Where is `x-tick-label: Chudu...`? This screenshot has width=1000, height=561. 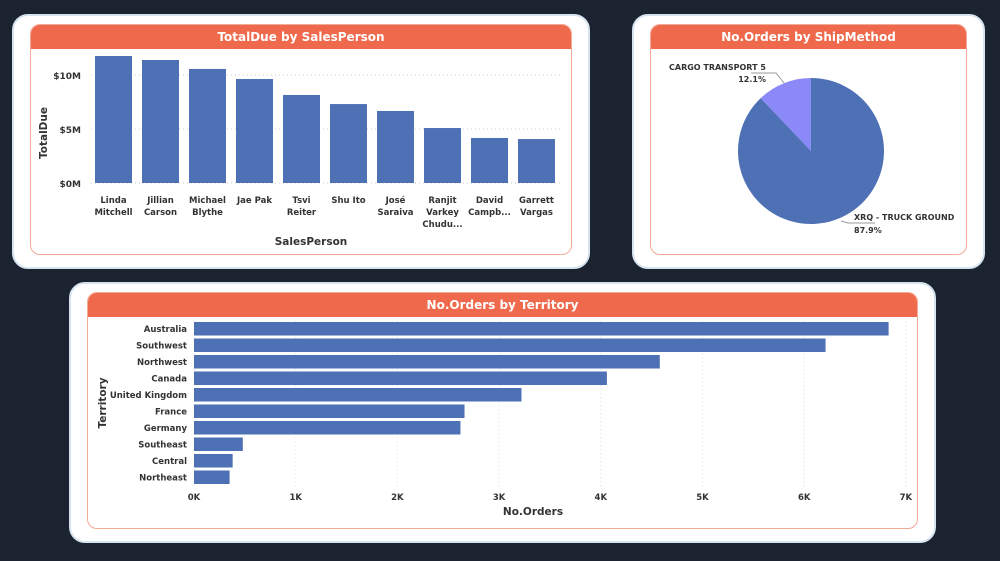 x-tick-label: Chudu... is located at coordinates (442, 225).